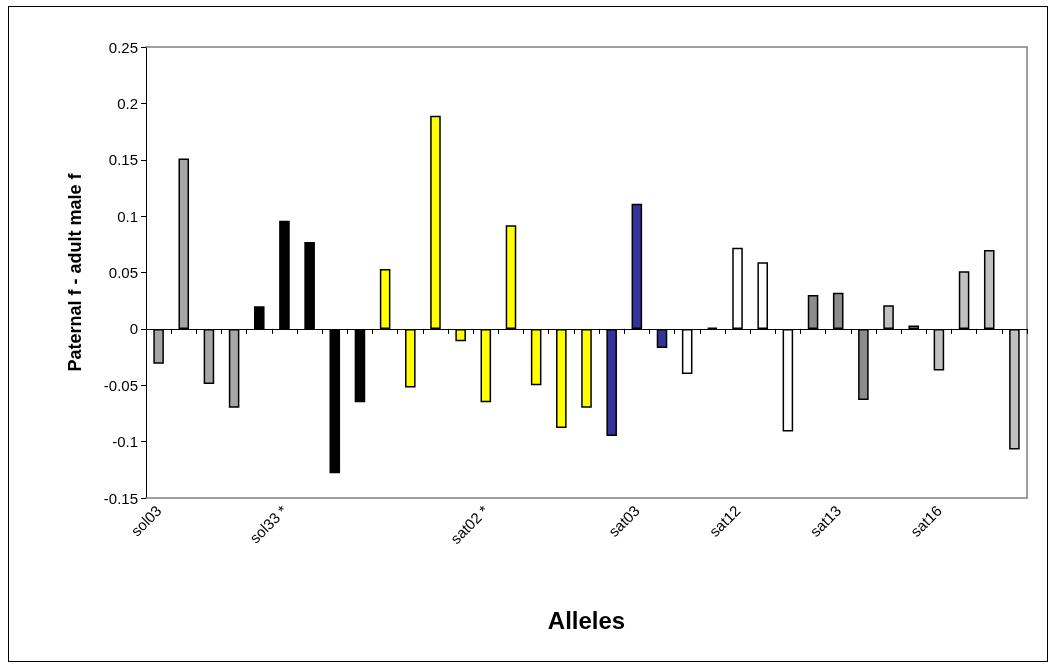 This screenshot has width=1058, height=670. Describe the element at coordinates (120, 498) in the screenshot. I see `y-tick-label: -0.15` at that location.